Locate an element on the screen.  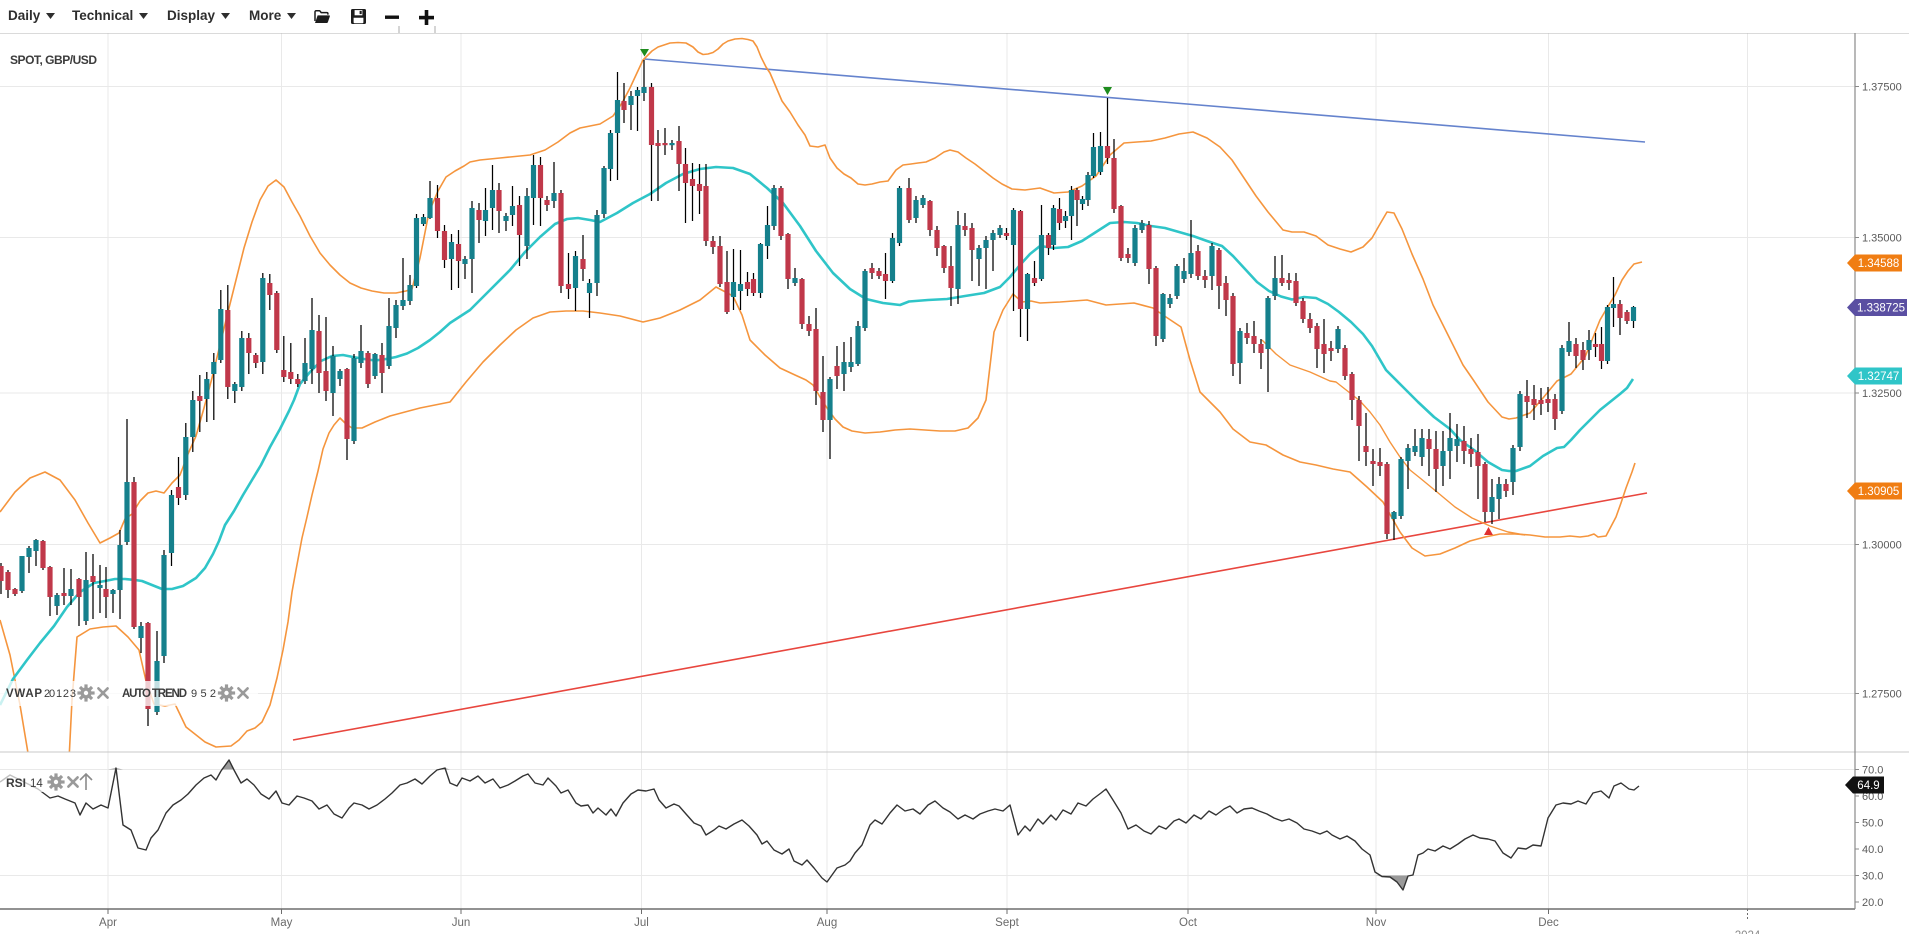
svg-text: 1.32500 is located at coordinates (1882, 394).